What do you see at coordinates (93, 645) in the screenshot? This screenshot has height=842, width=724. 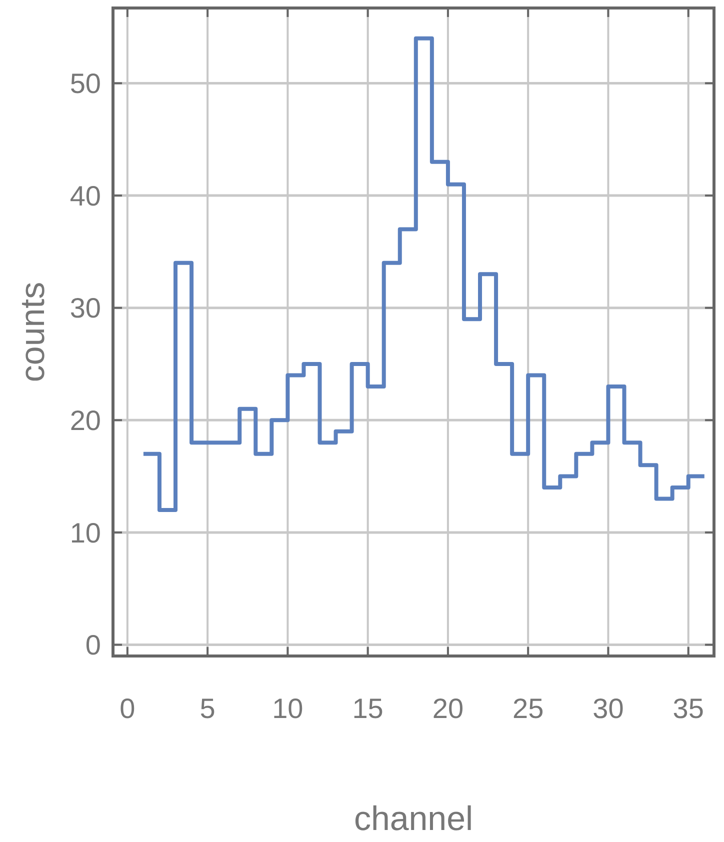 I see `y-tick-label: 0` at bounding box center [93, 645].